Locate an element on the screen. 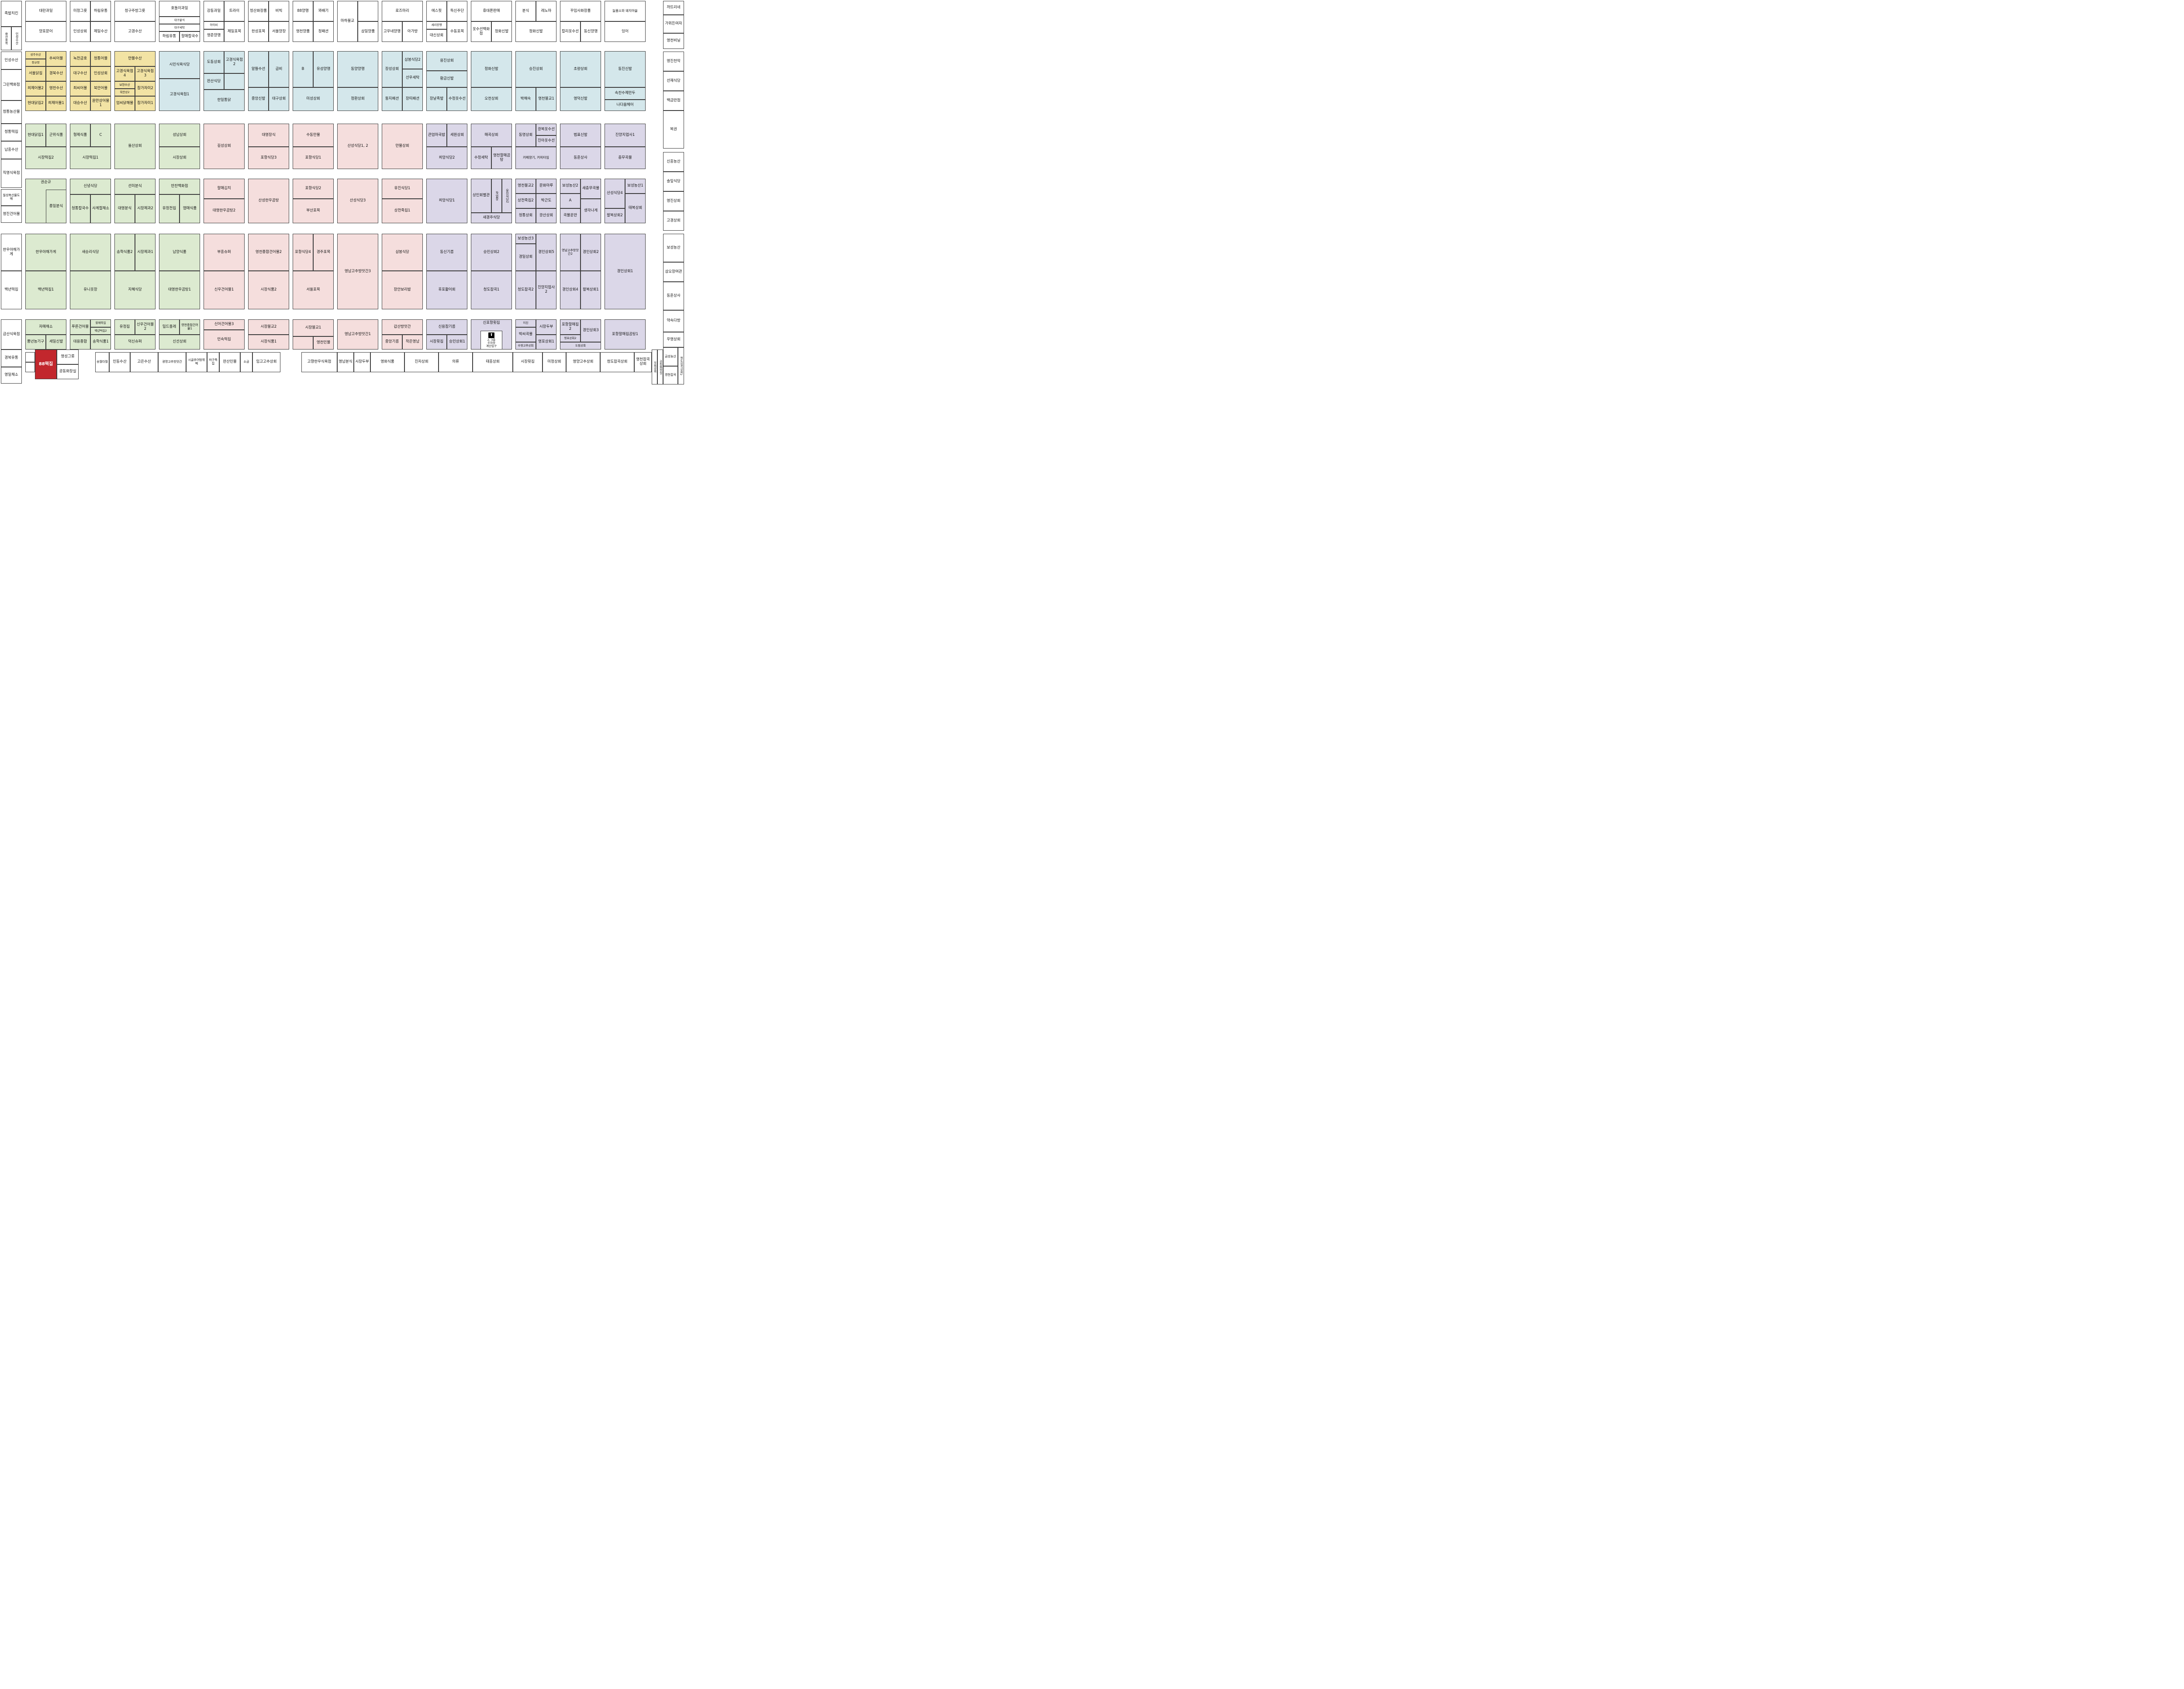 The height and width of the screenshot is (1689, 2184). stall-cell: 인동수산 is located at coordinates (119, 362).